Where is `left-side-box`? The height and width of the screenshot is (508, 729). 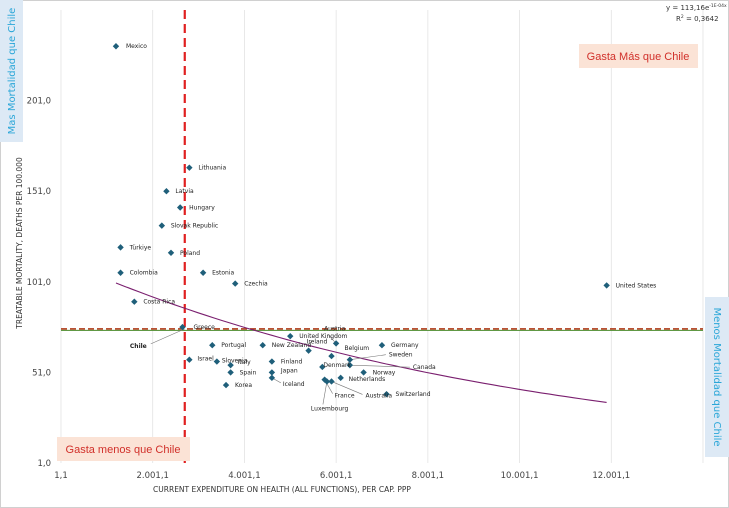 left-side-box is located at coordinates (11, 71).